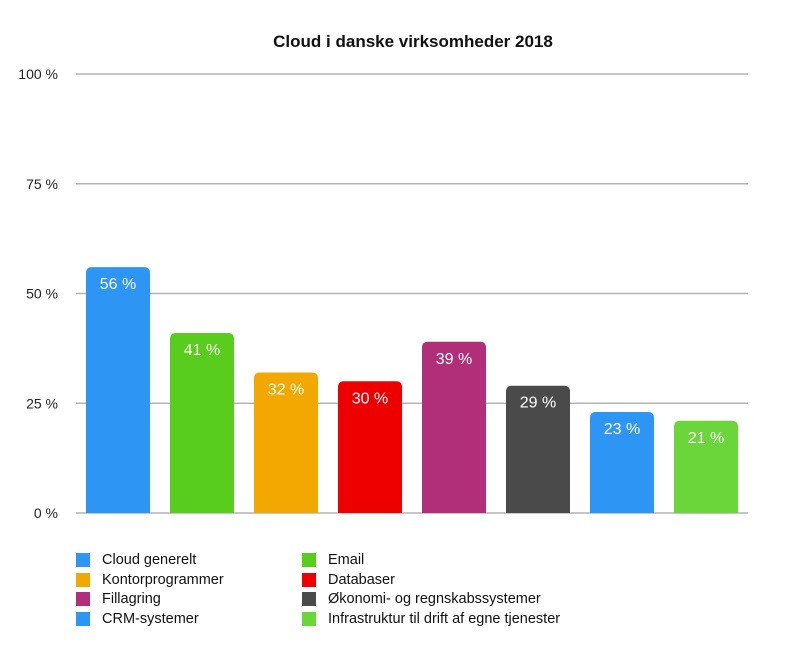 The height and width of the screenshot is (663, 789). I want to click on legend-label: Kontorprogrammer, so click(163, 579).